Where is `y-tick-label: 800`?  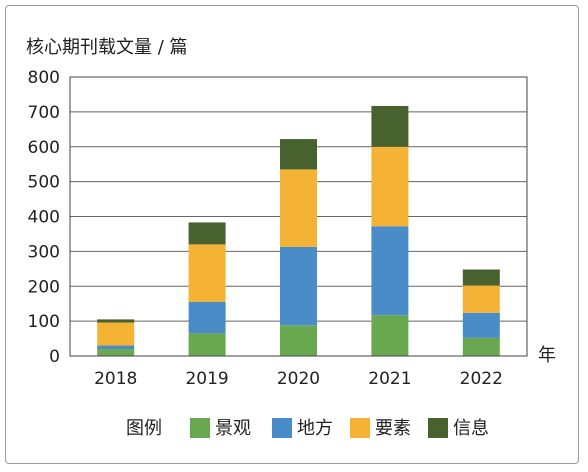
y-tick-label: 800 is located at coordinates (44, 78).